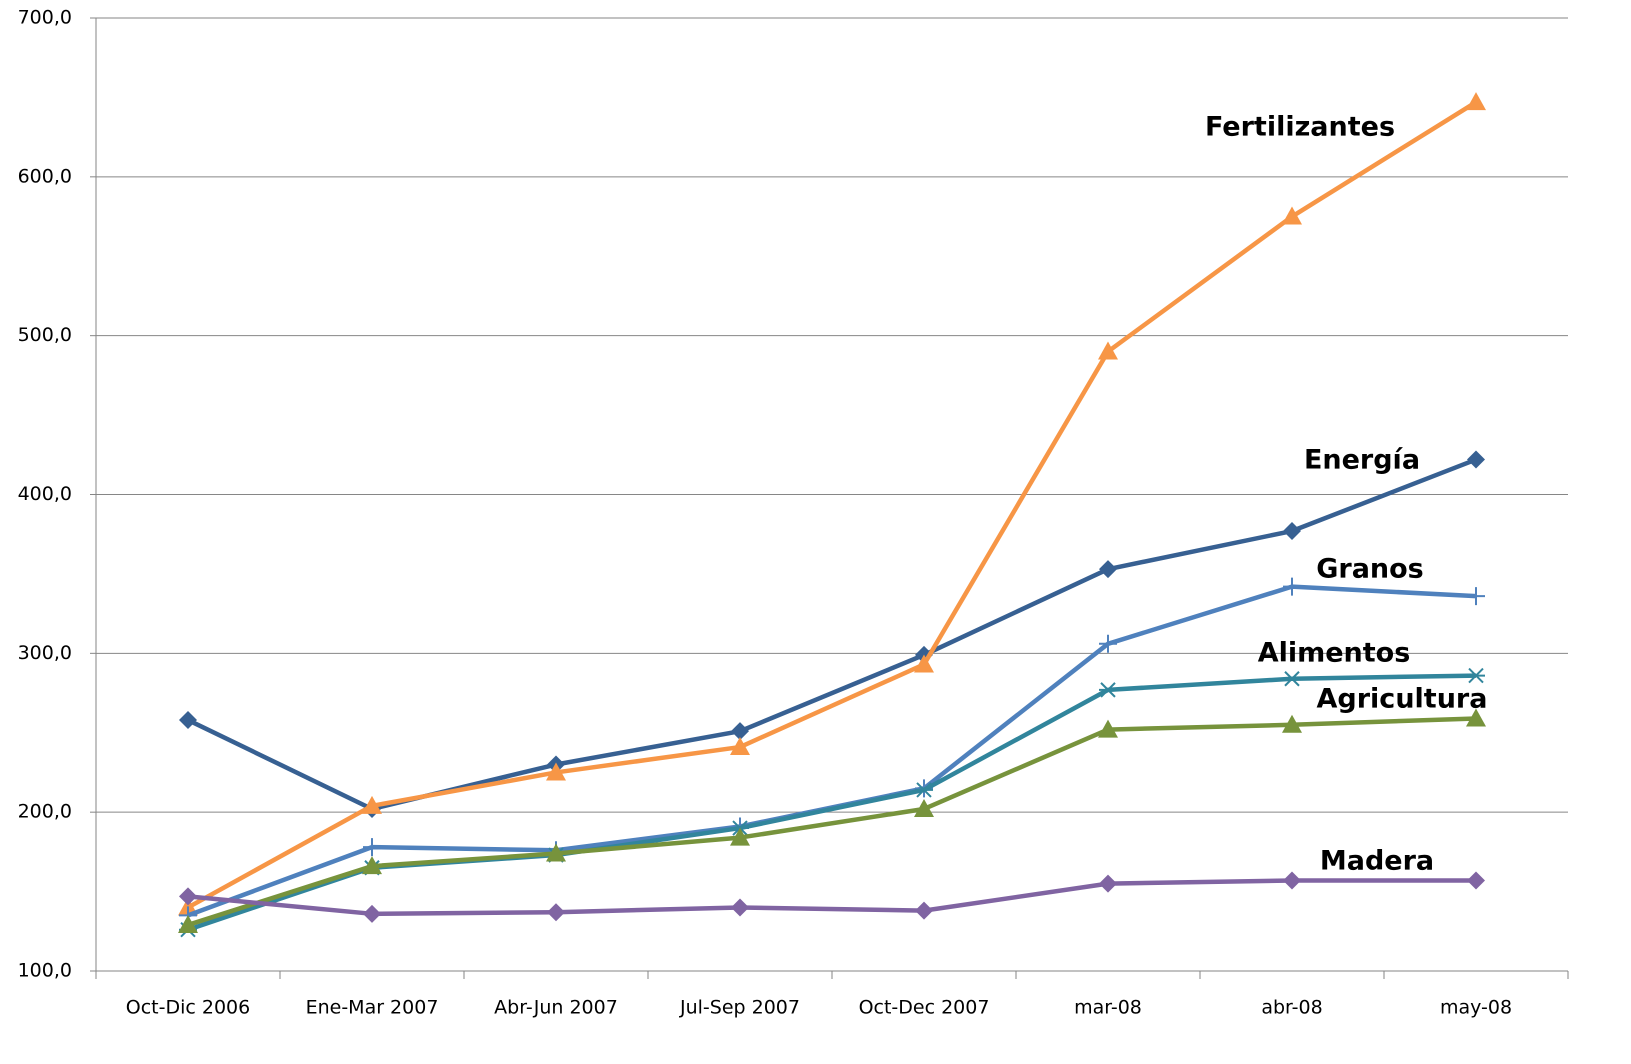 The width and height of the screenshot is (1631, 1064). I want to click on x-tick-label: may-08, so click(1476, 1008).